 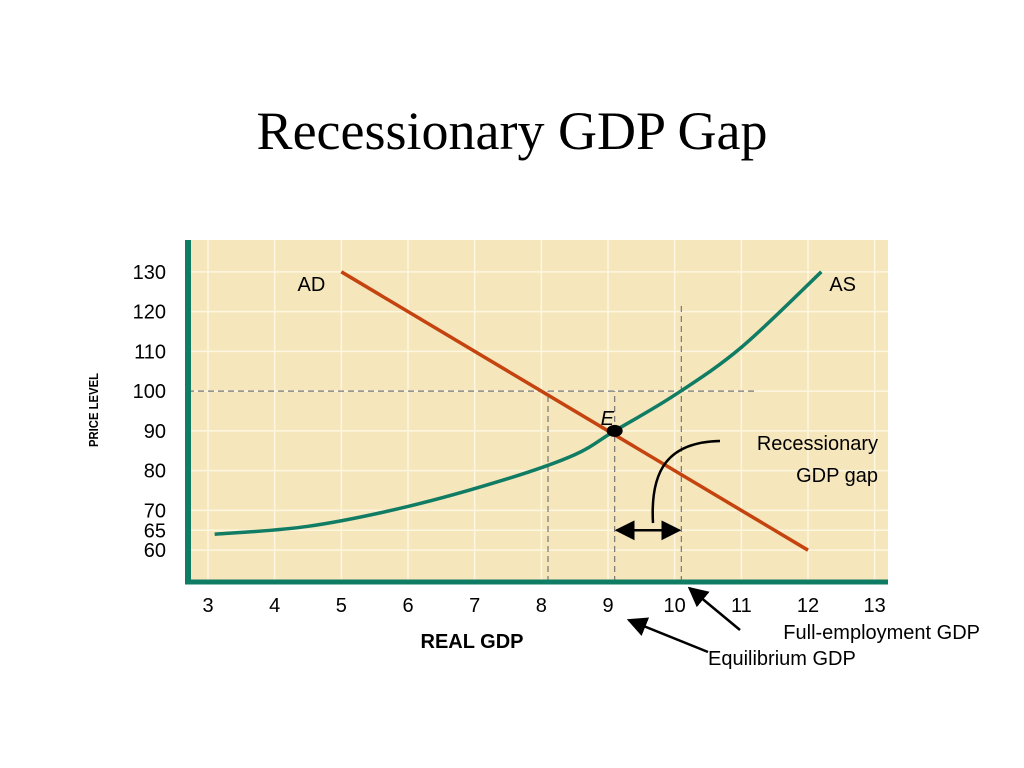 What do you see at coordinates (512, 131) in the screenshot?
I see `page-title: Recessionary GDP Gap` at bounding box center [512, 131].